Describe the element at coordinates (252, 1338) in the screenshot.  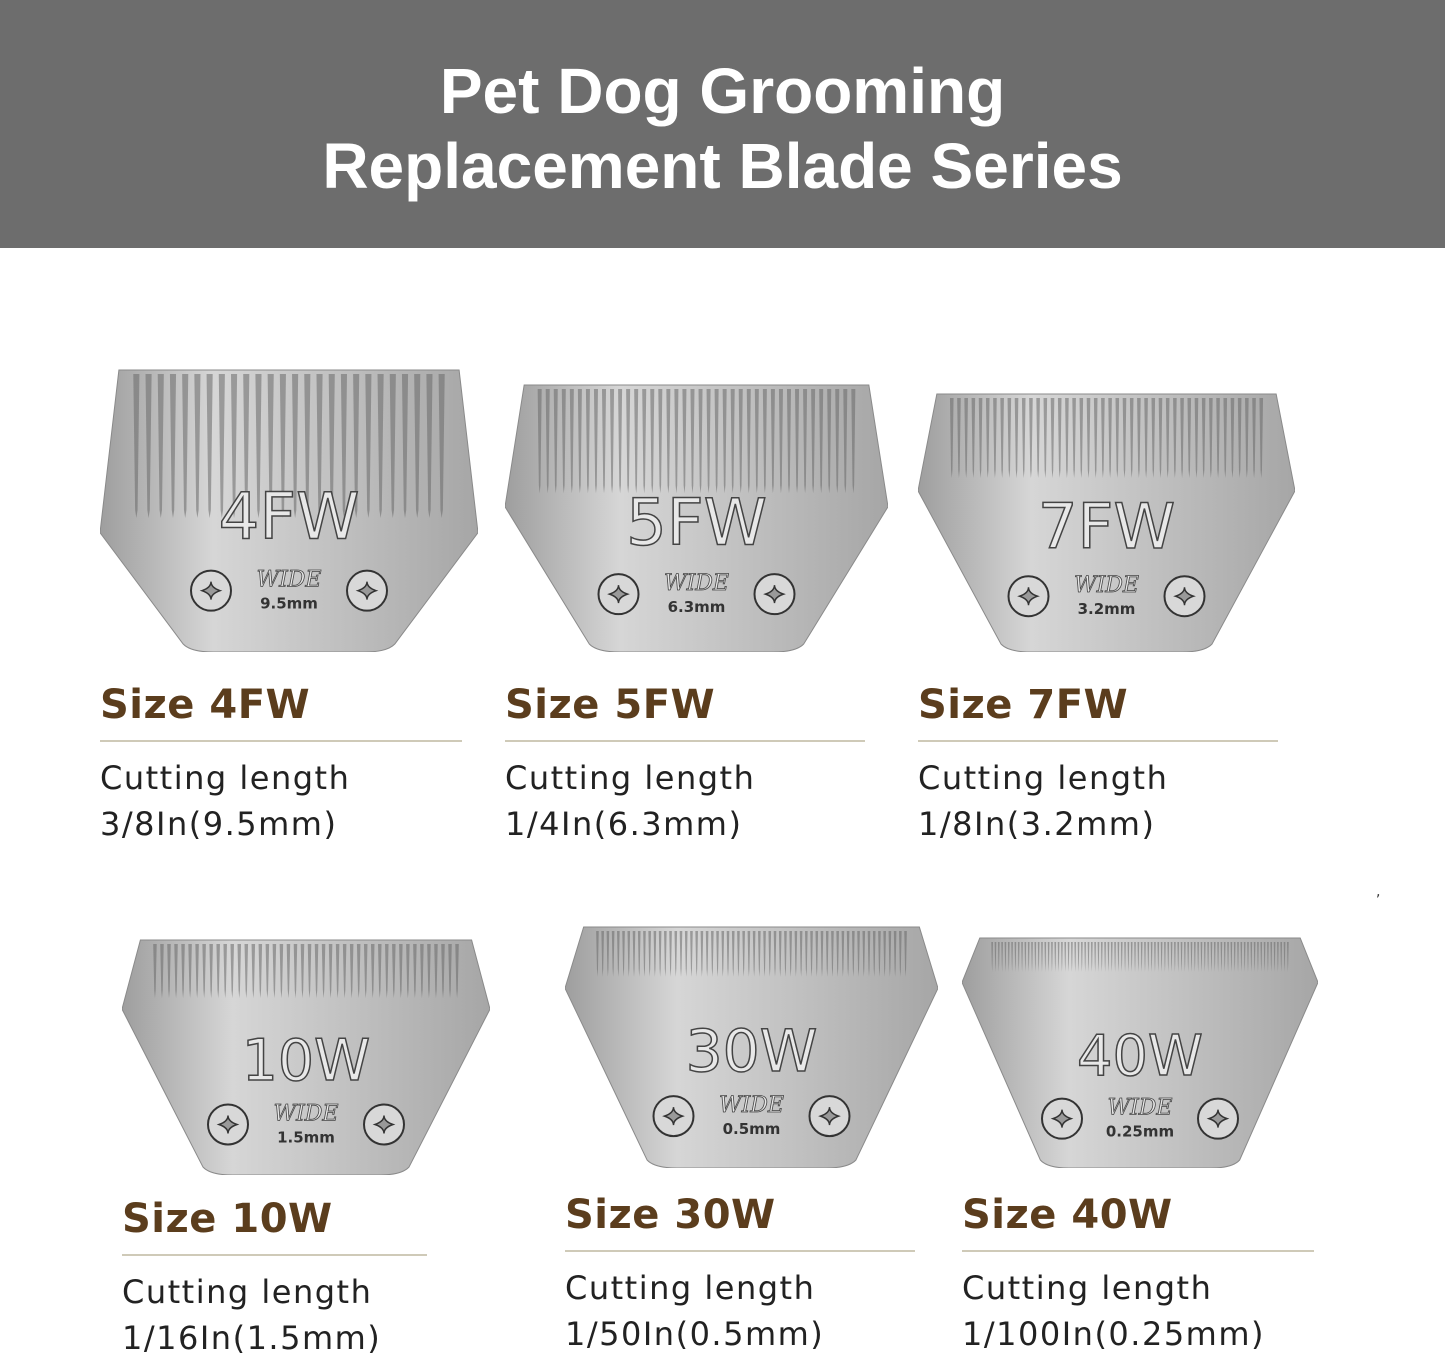
I see `cutting-length-value: 1/16In(1.5mm)` at that location.